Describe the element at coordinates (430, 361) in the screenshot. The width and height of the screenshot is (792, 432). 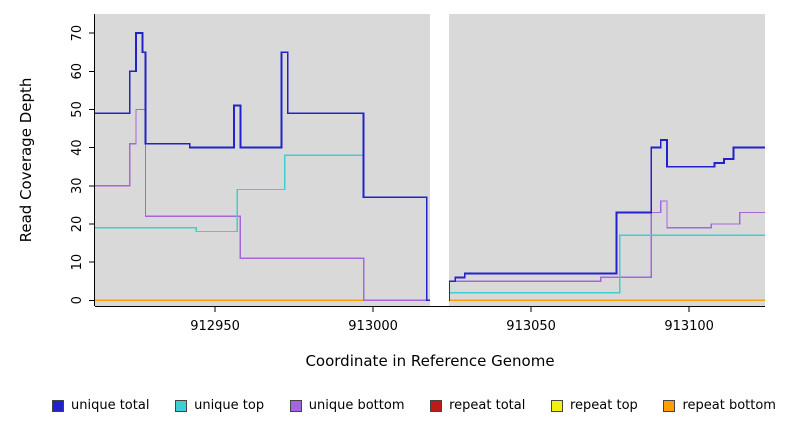
I see `x-axis-title: Coordinate in Reference Genome` at that location.